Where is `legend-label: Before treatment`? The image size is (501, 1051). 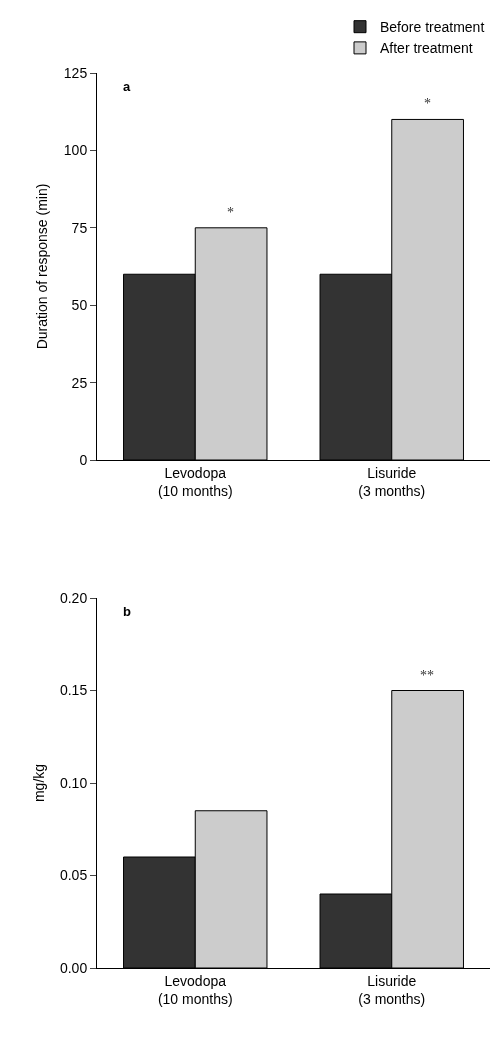
legend-label: Before treatment is located at coordinates (432, 27).